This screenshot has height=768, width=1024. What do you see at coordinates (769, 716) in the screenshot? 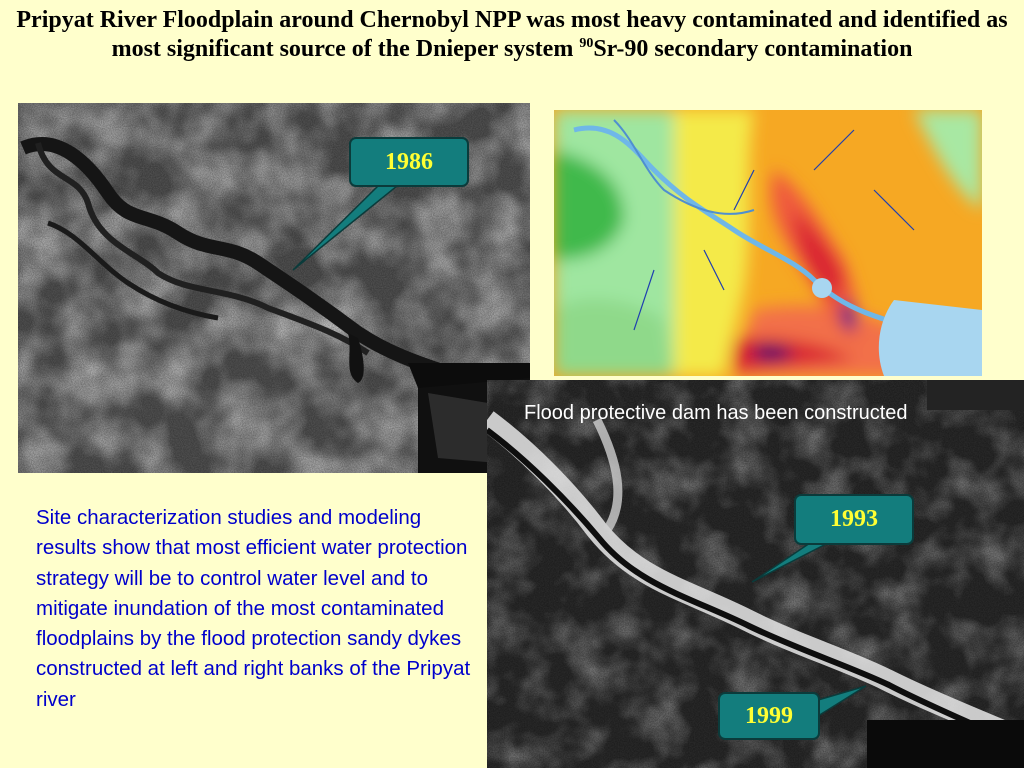
I see `year-callout-1999: 1999` at bounding box center [769, 716].